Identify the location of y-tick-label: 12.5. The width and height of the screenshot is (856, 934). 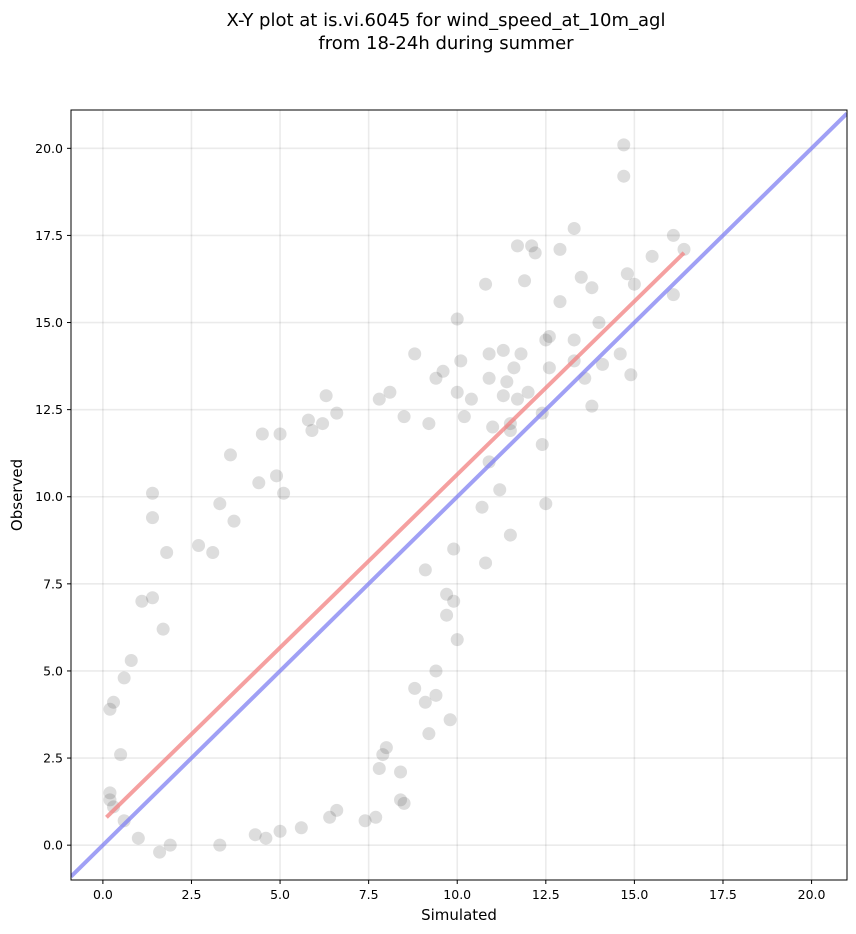
(49, 409).